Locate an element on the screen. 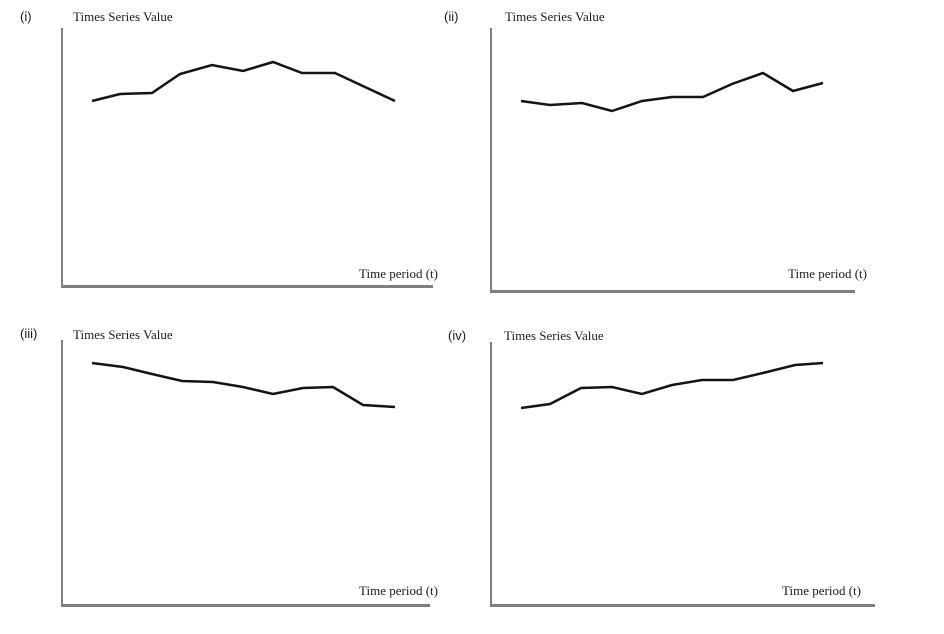  plot-area-ii is located at coordinates (672, 92).